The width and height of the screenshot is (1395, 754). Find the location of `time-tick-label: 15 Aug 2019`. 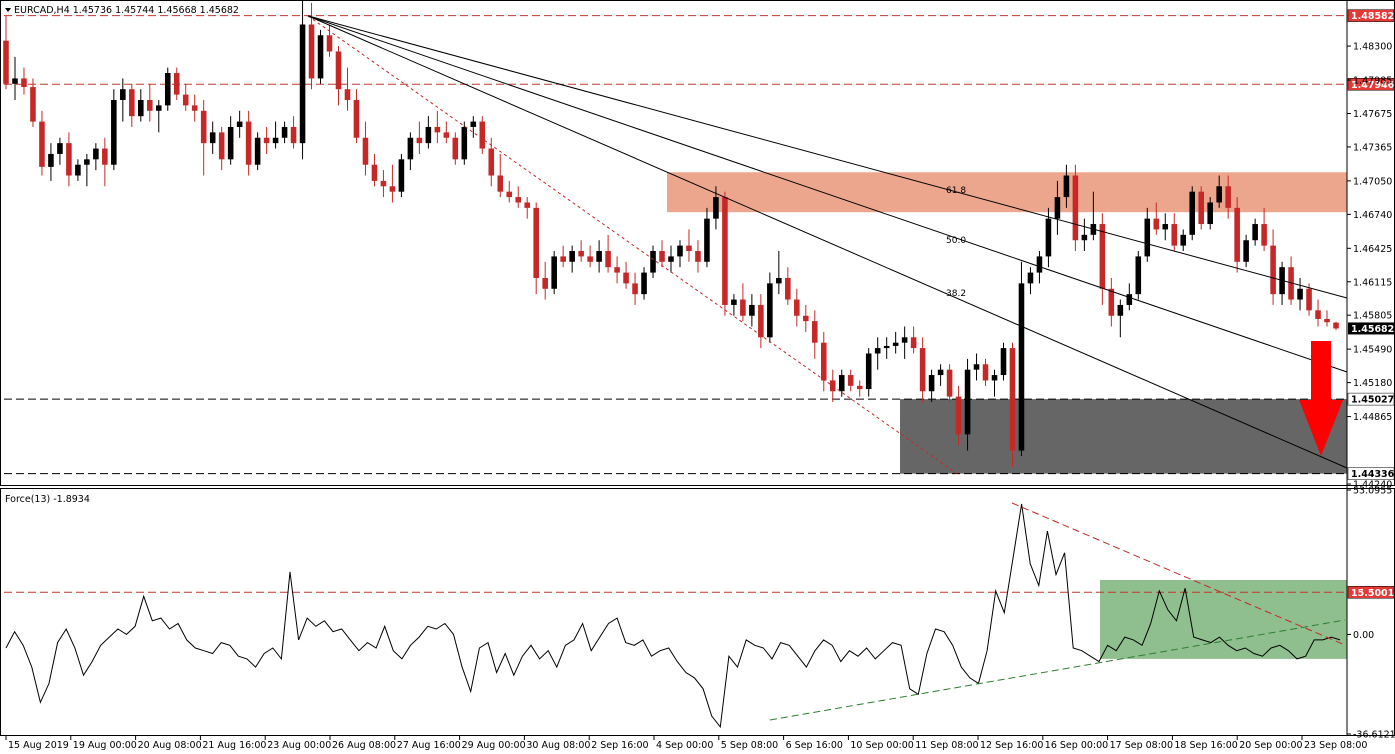

time-tick-label: 15 Aug 2019 is located at coordinates (38, 745).